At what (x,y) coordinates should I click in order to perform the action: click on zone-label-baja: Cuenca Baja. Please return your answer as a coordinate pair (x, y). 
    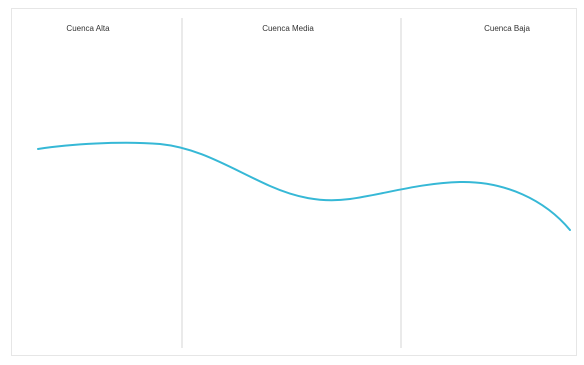
    Looking at the image, I should click on (507, 28).